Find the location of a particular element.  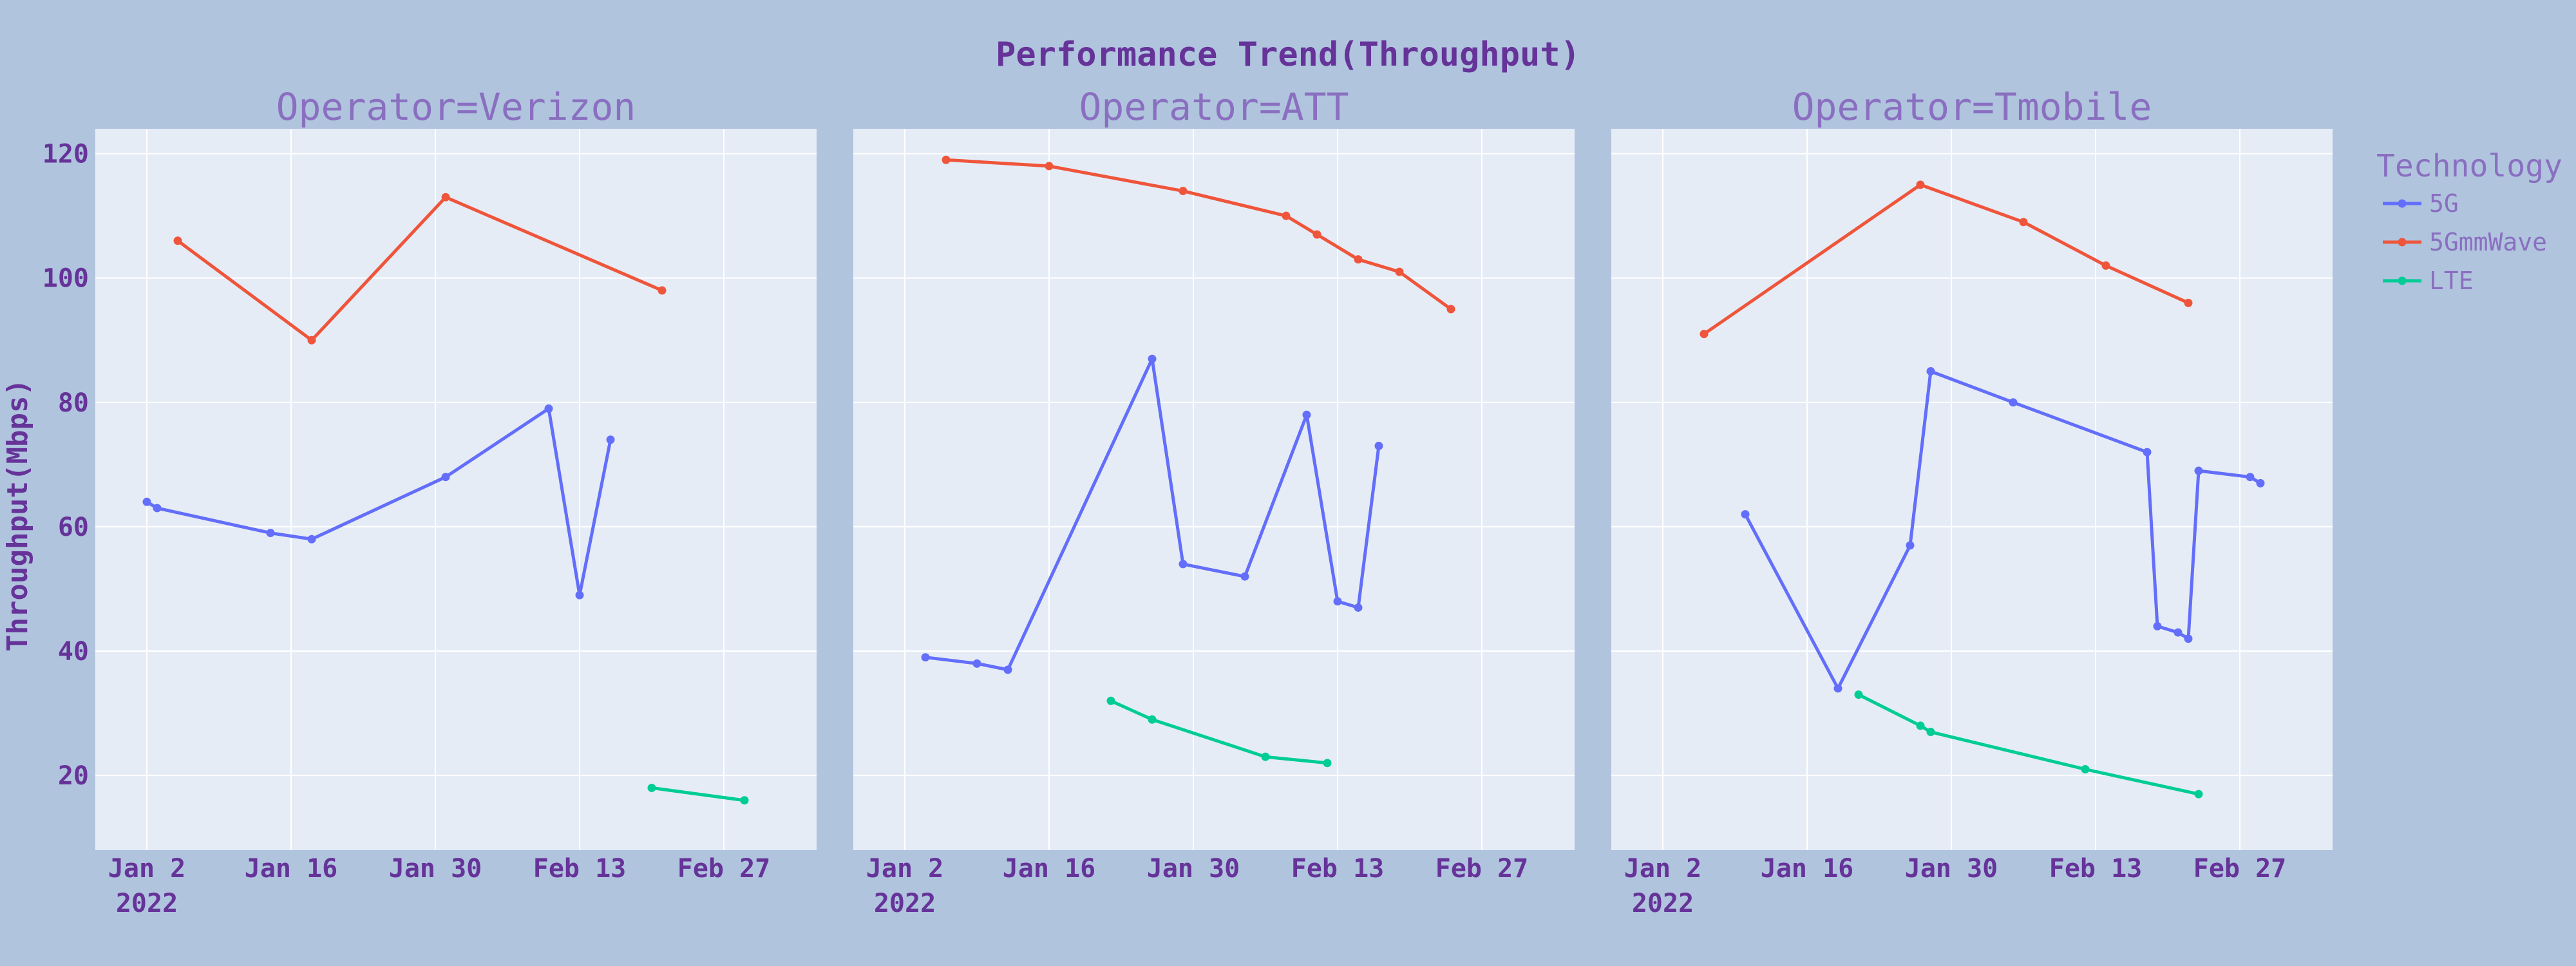

y-tick-label: 100 is located at coordinates (66, 279).